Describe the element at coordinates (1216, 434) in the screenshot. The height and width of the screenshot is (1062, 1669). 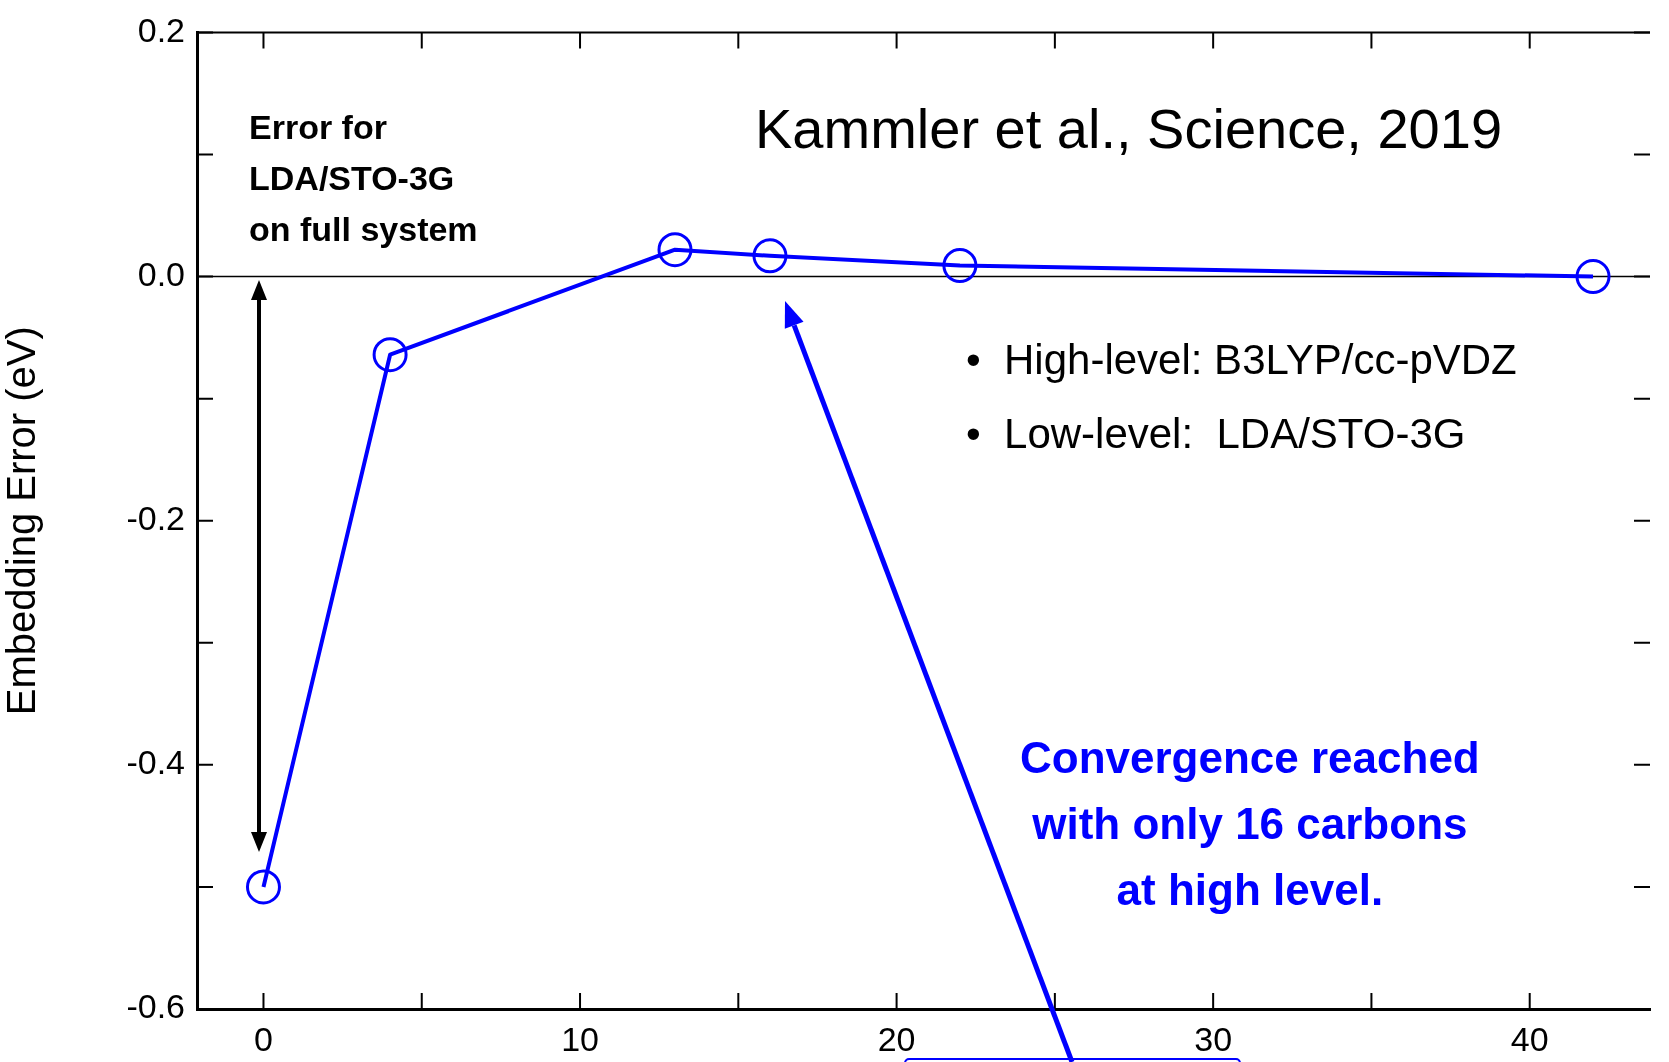
I see `annotation: • Low-level: LDA/STO-3G` at that location.